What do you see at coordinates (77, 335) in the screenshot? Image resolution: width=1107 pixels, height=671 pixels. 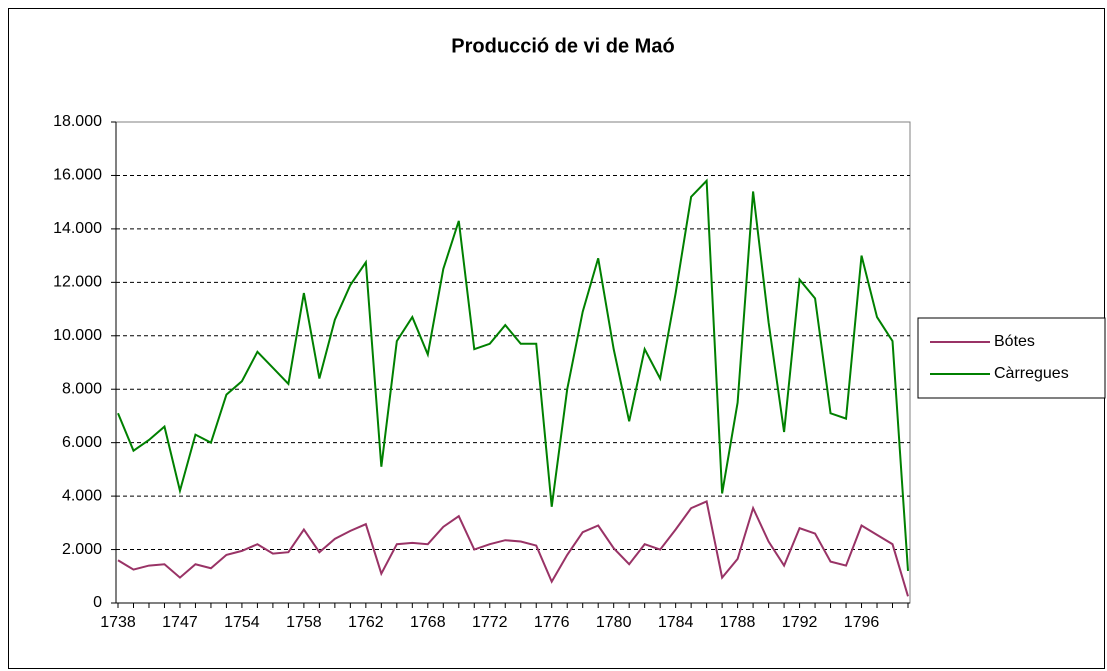 I see `y-tick-label: 10.000` at bounding box center [77, 335].